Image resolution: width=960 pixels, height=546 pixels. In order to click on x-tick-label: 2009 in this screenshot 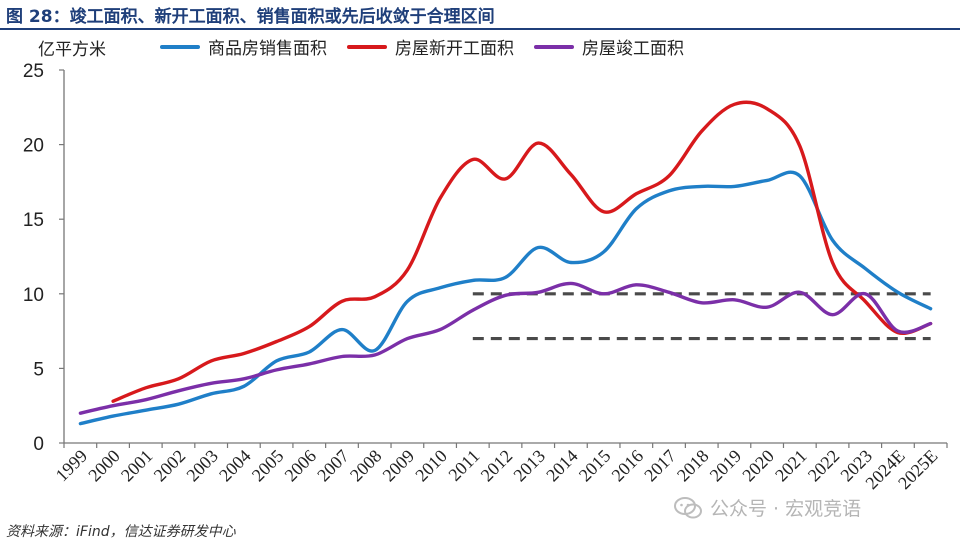, I will do `click(399, 466)`.